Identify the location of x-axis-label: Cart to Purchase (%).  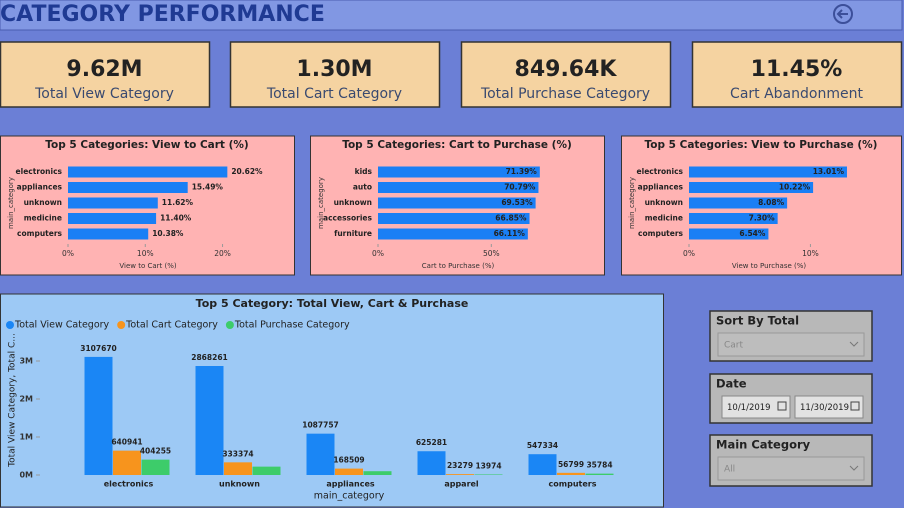
(458, 266).